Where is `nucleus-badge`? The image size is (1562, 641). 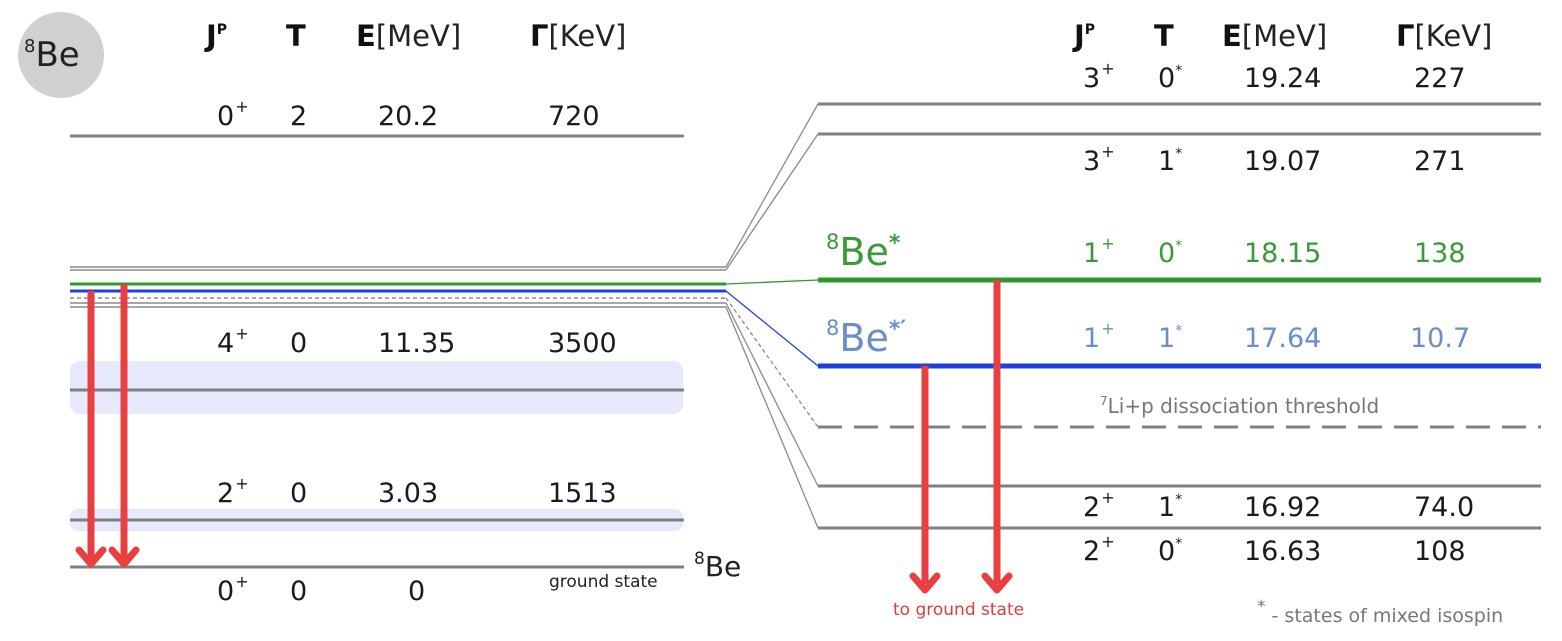 nucleus-badge is located at coordinates (61, 55).